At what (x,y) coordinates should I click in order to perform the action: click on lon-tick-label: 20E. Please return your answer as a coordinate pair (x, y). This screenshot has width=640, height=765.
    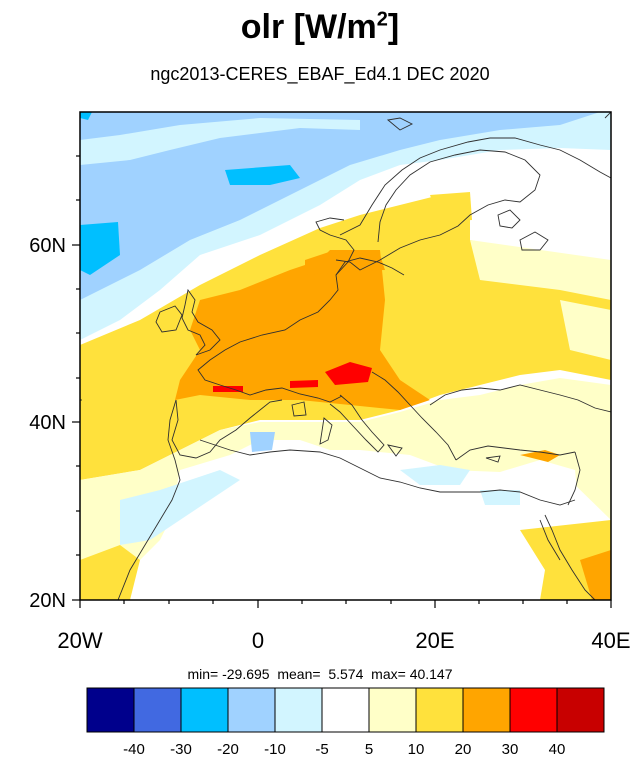
    Looking at the image, I should click on (434, 640).